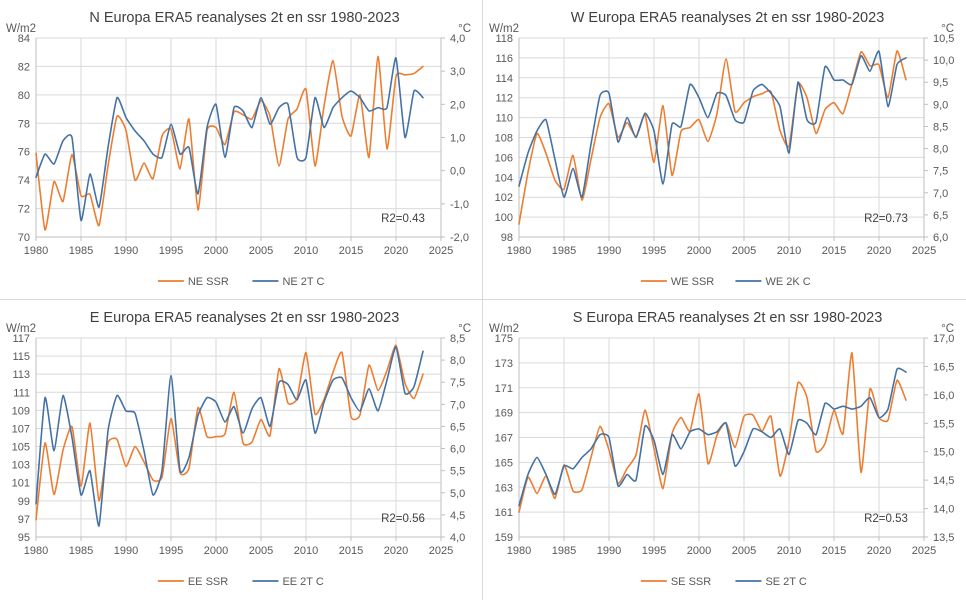 This screenshot has height=600, width=966. Describe the element at coordinates (24, 67) in the screenshot. I see `y-axis-tick: 82` at that location.